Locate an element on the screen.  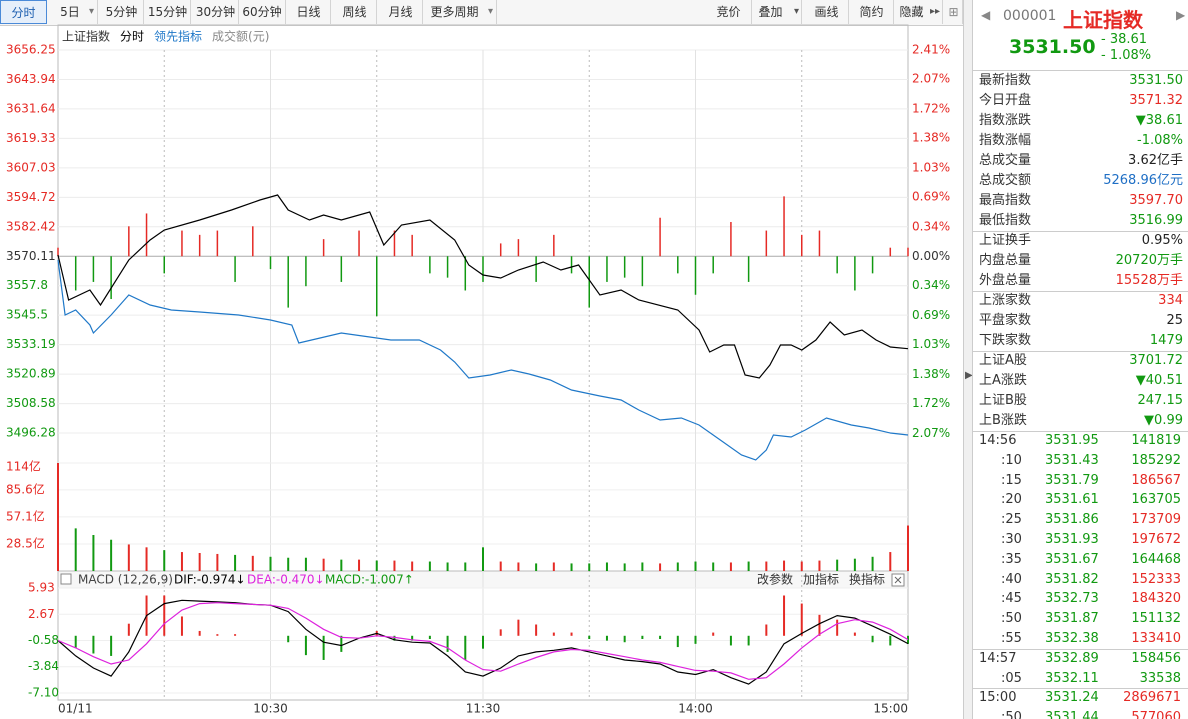
tick-time: 14:56 is located at coordinates (998, 440).